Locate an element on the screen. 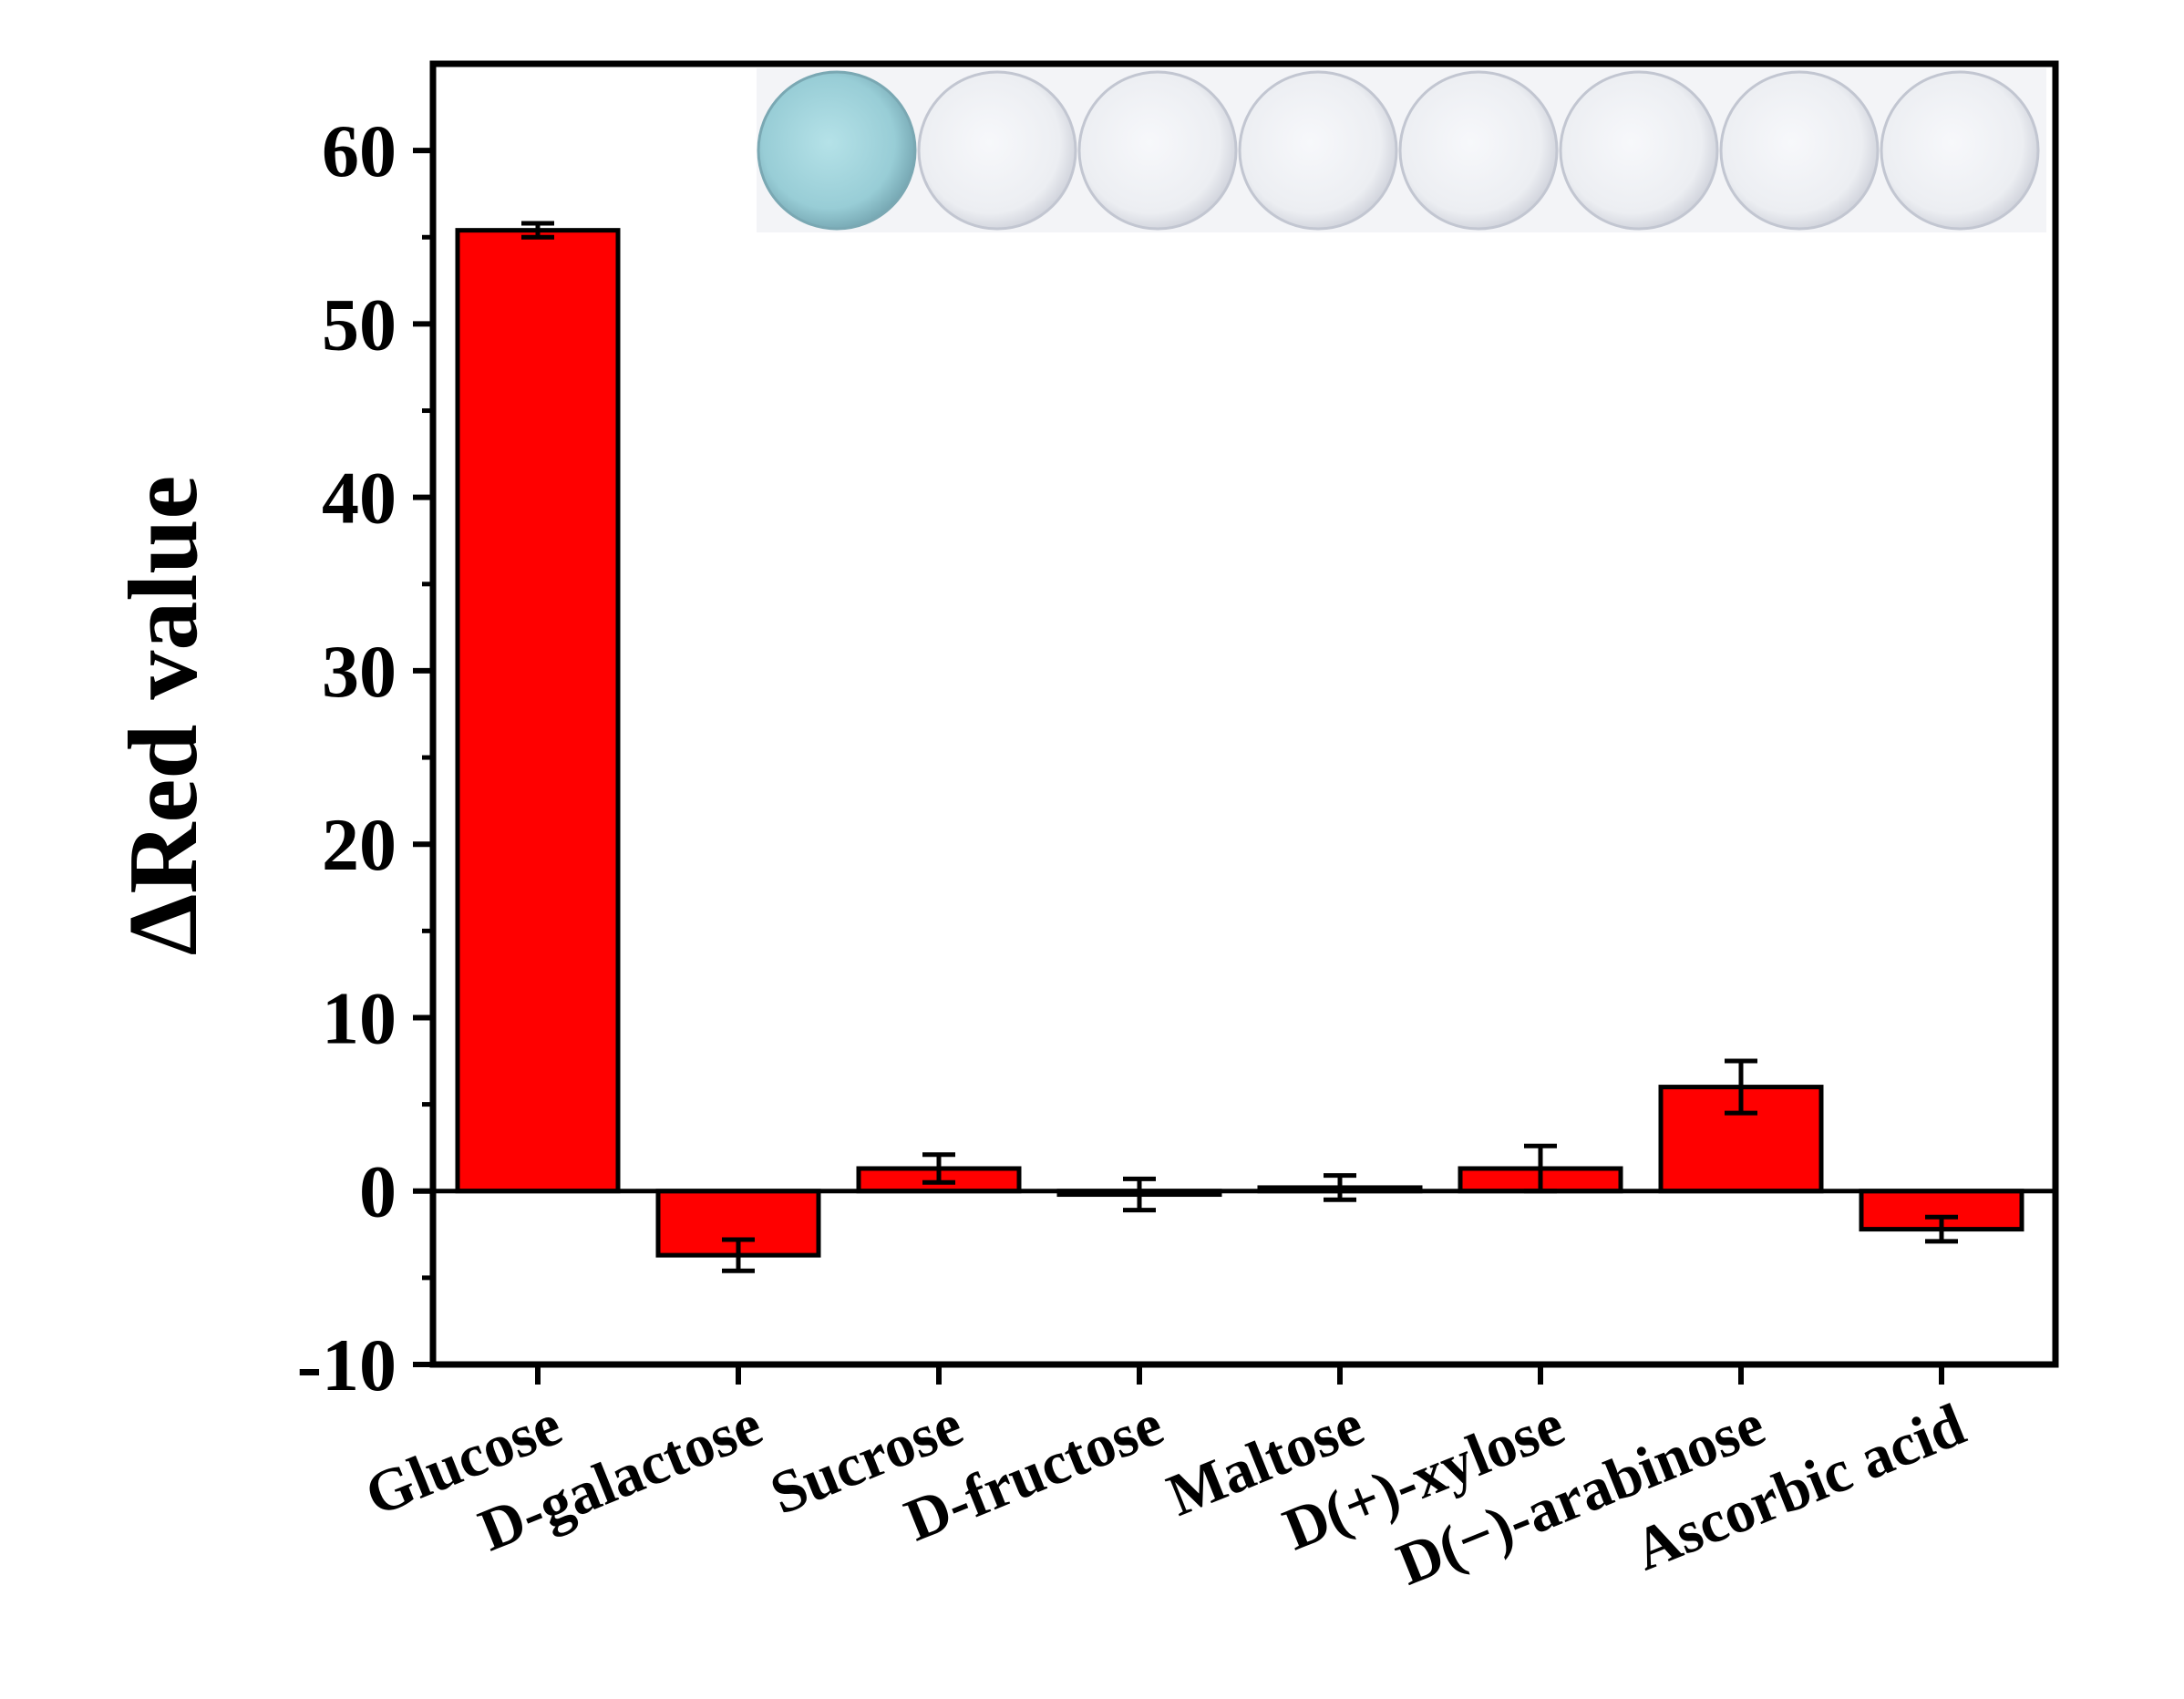 The height and width of the screenshot is (1699, 2184). inset-photo-strip is located at coordinates (1401, 150).